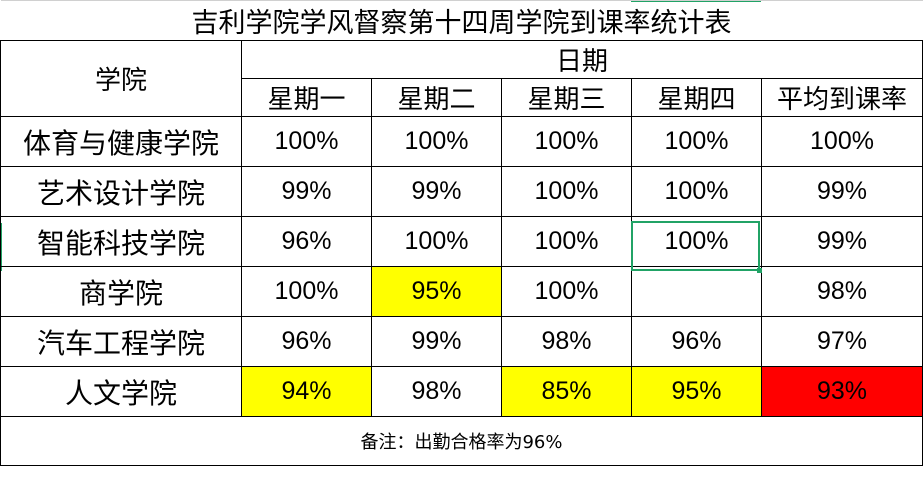  Describe the element at coordinates (306, 97) in the screenshot. I see `header-day-monday: 星期一` at that location.